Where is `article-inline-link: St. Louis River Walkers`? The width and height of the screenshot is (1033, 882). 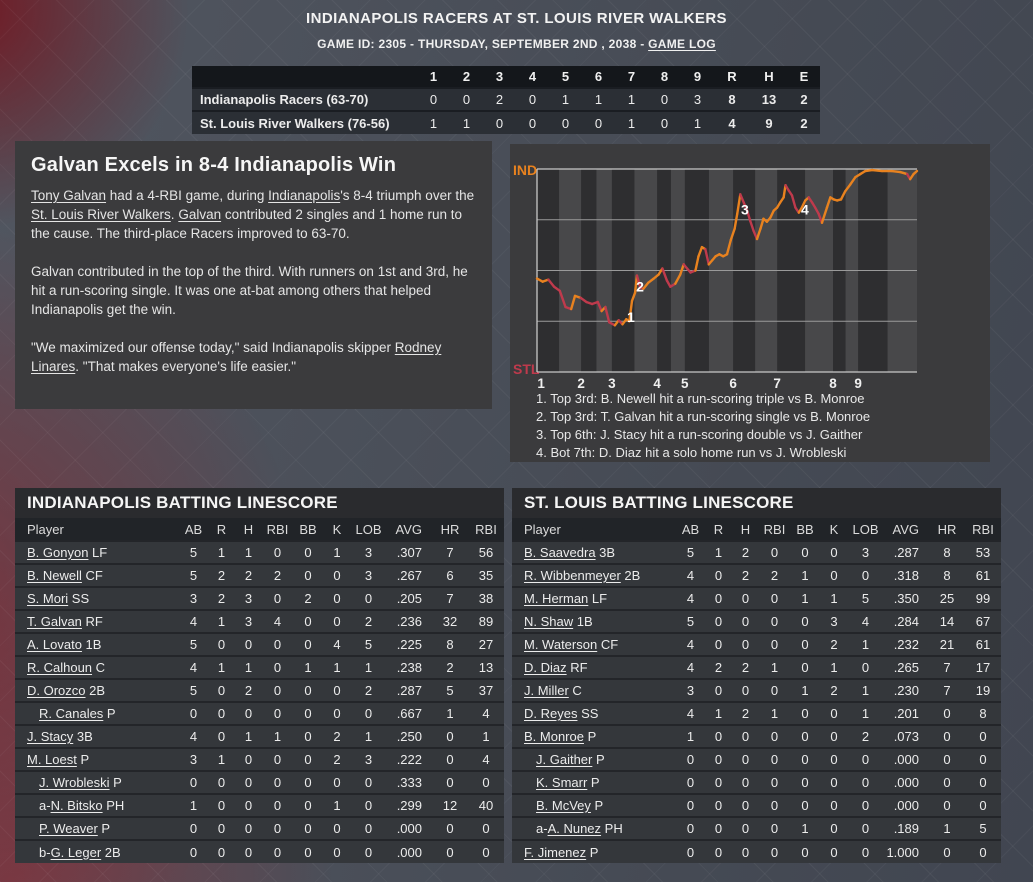
article-inline-link: St. Louis River Walkers is located at coordinates (101, 214).